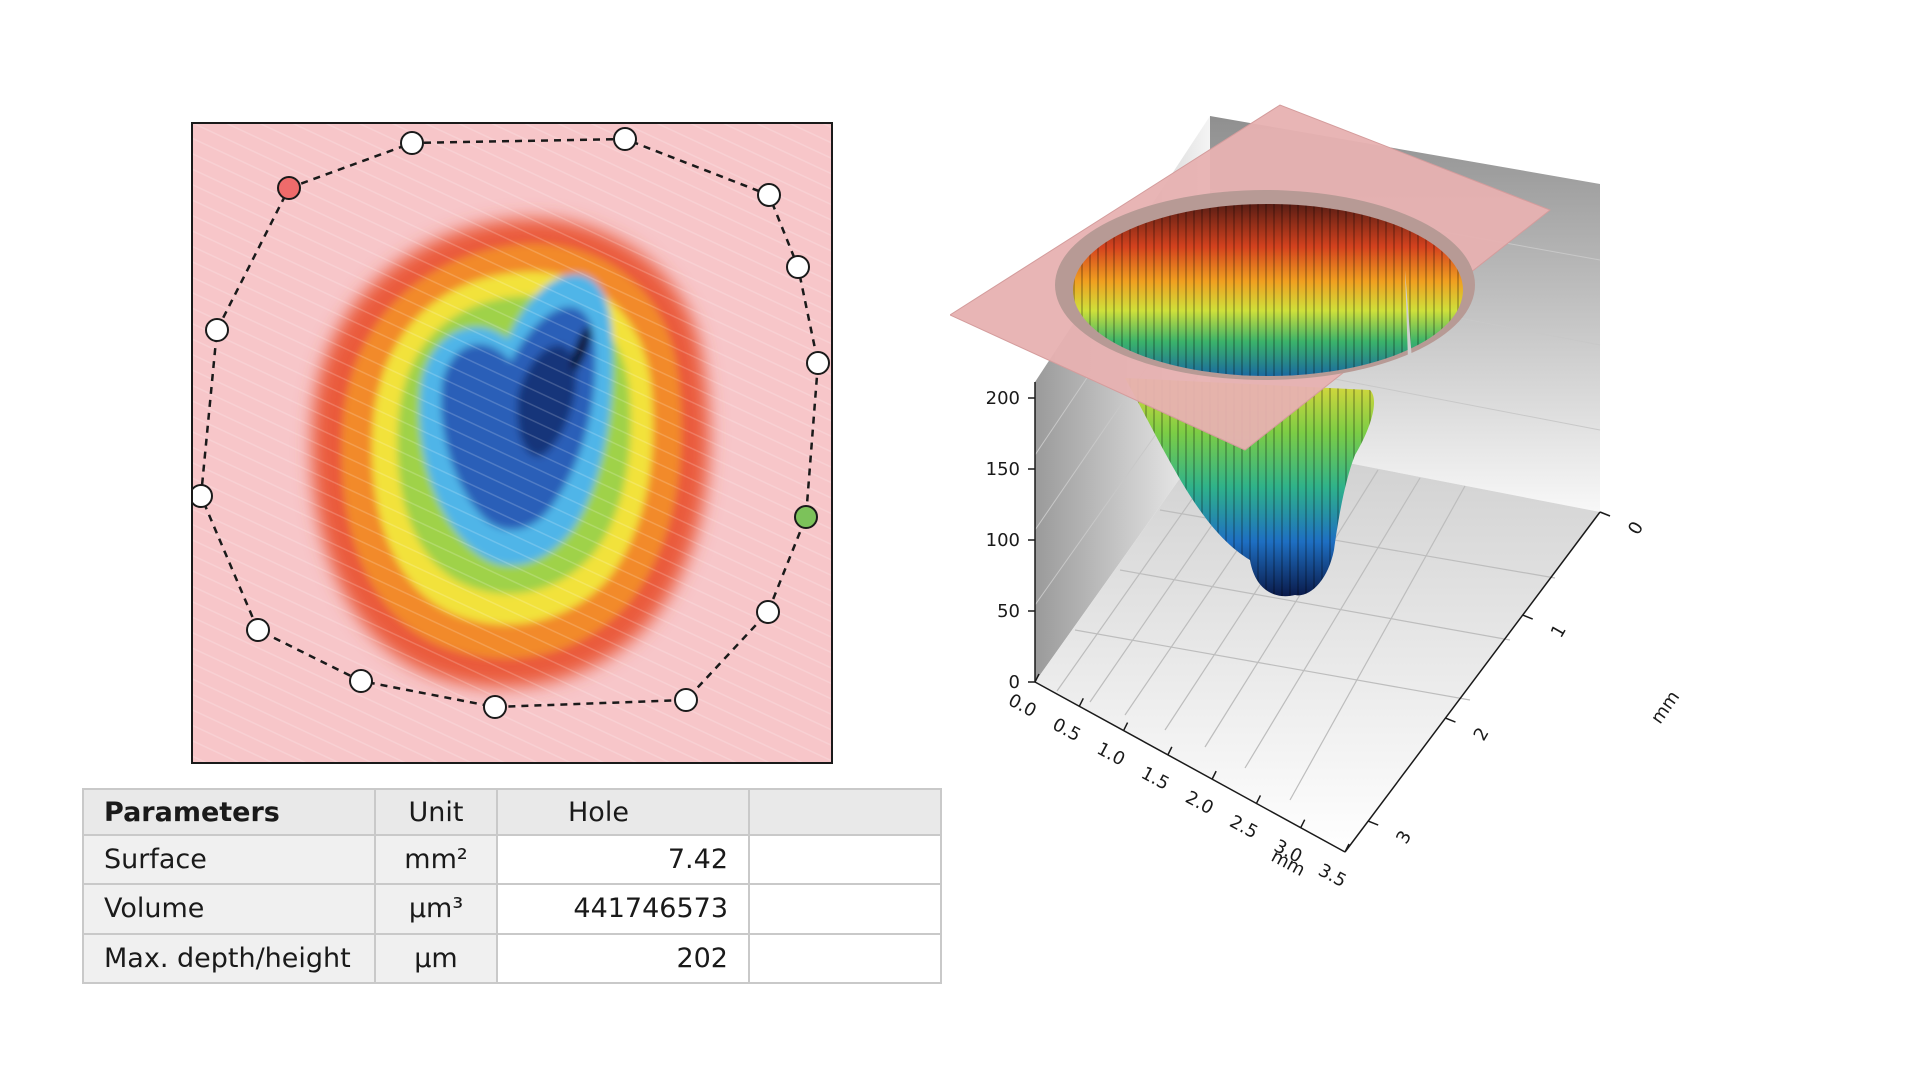 The width and height of the screenshot is (1920, 1080). I want to click on x-tick-label: 1.0, so click(1110, 754).